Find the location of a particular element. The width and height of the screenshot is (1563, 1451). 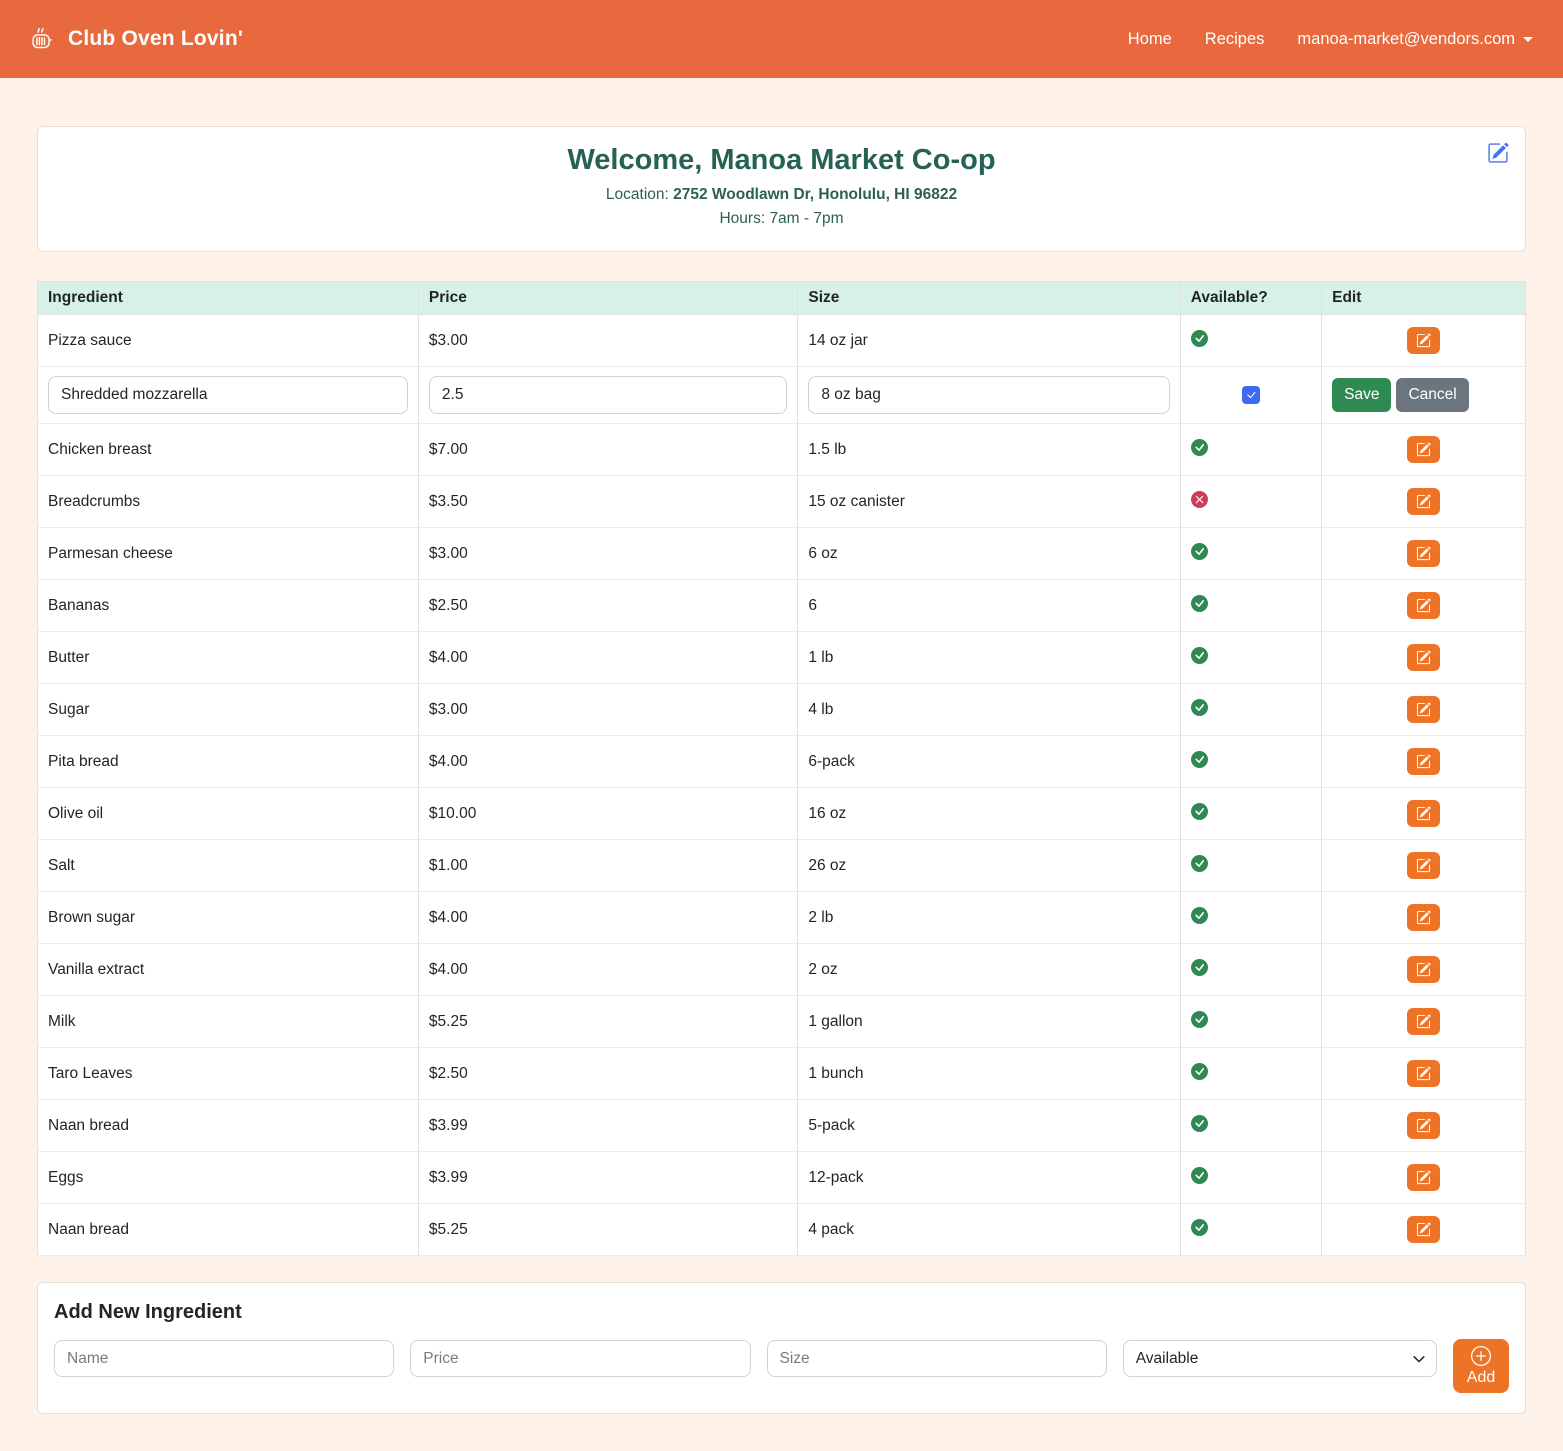

ingredient-name-cell: Sugar is located at coordinates (228, 709).